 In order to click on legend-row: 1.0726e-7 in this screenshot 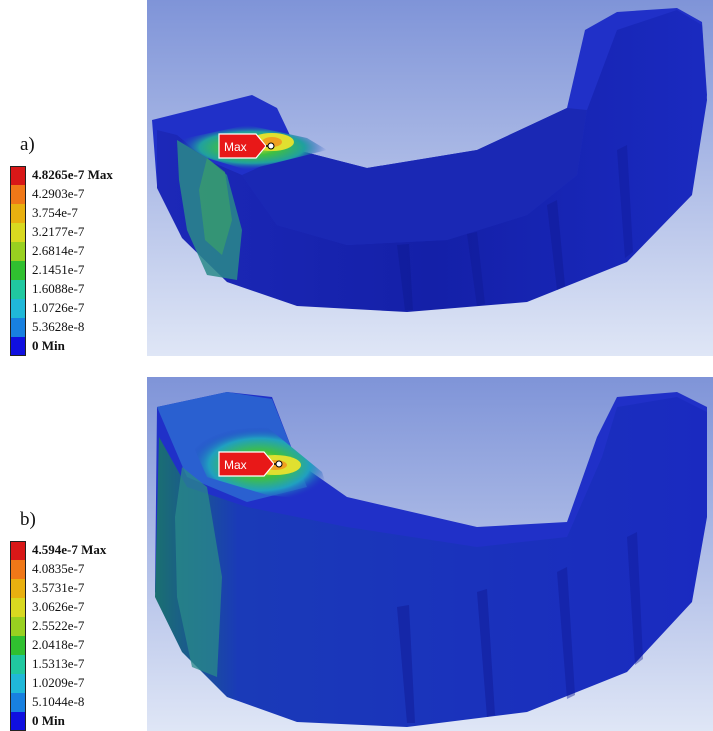, I will do `click(85, 308)`.